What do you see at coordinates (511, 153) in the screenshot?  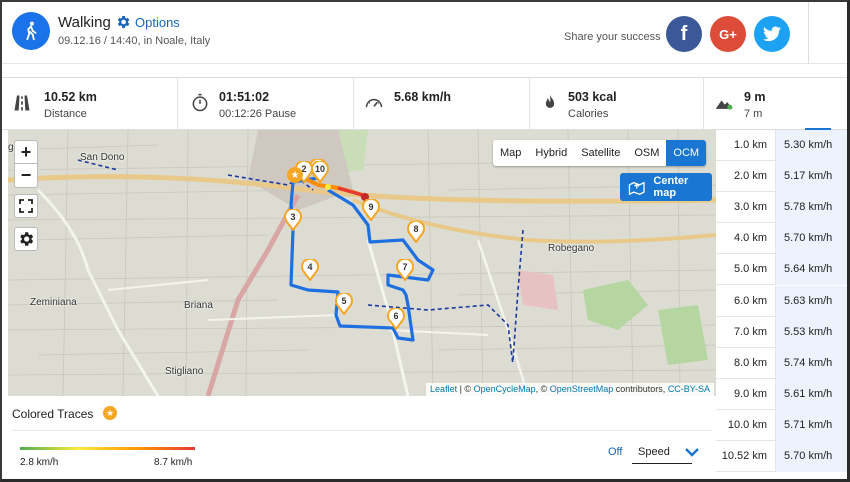 I see `layer-map: Map` at bounding box center [511, 153].